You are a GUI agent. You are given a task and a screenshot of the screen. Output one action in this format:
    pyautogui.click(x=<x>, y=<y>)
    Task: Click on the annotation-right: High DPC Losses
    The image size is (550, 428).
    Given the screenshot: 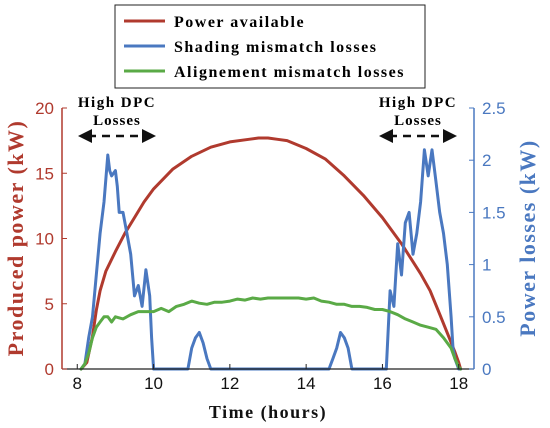 What is the action you would take?
    pyautogui.click(x=418, y=119)
    